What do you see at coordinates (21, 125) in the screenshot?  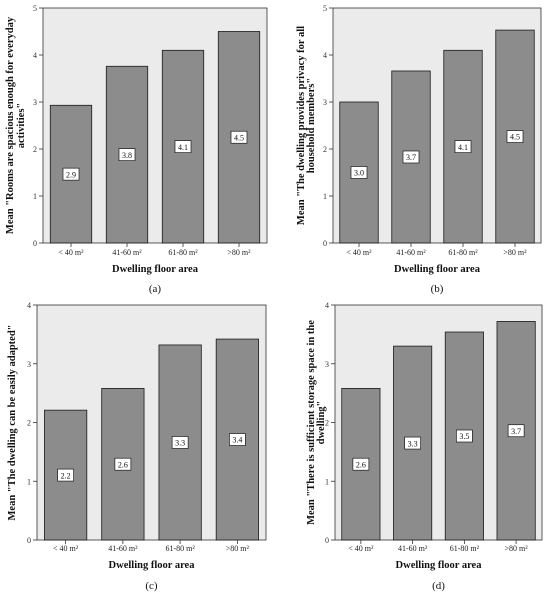 I see `y-axis-title: activities"` at bounding box center [21, 125].